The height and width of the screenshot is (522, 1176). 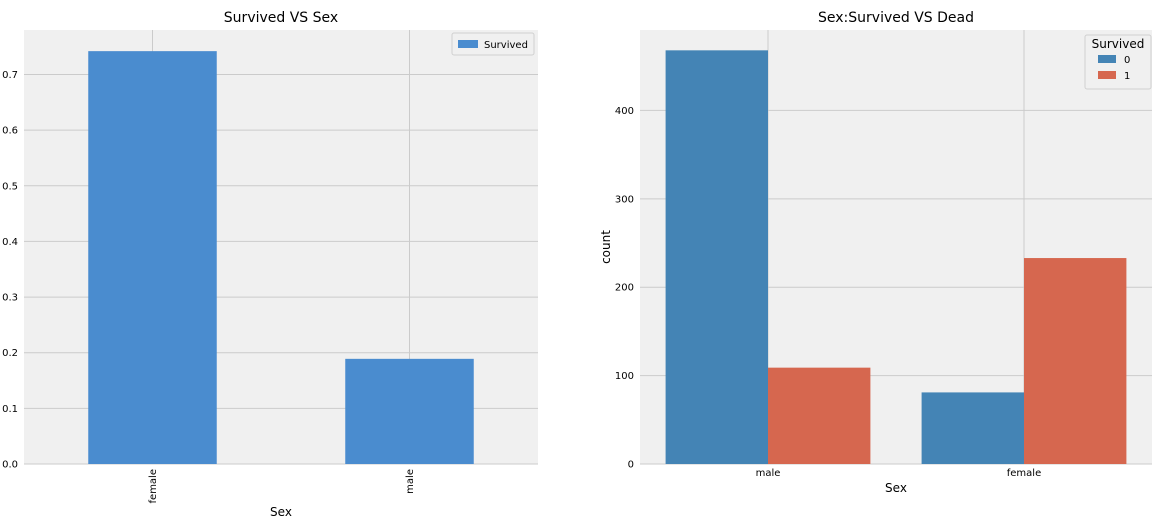 I want to click on legend-label: 1, so click(x=1127, y=76).